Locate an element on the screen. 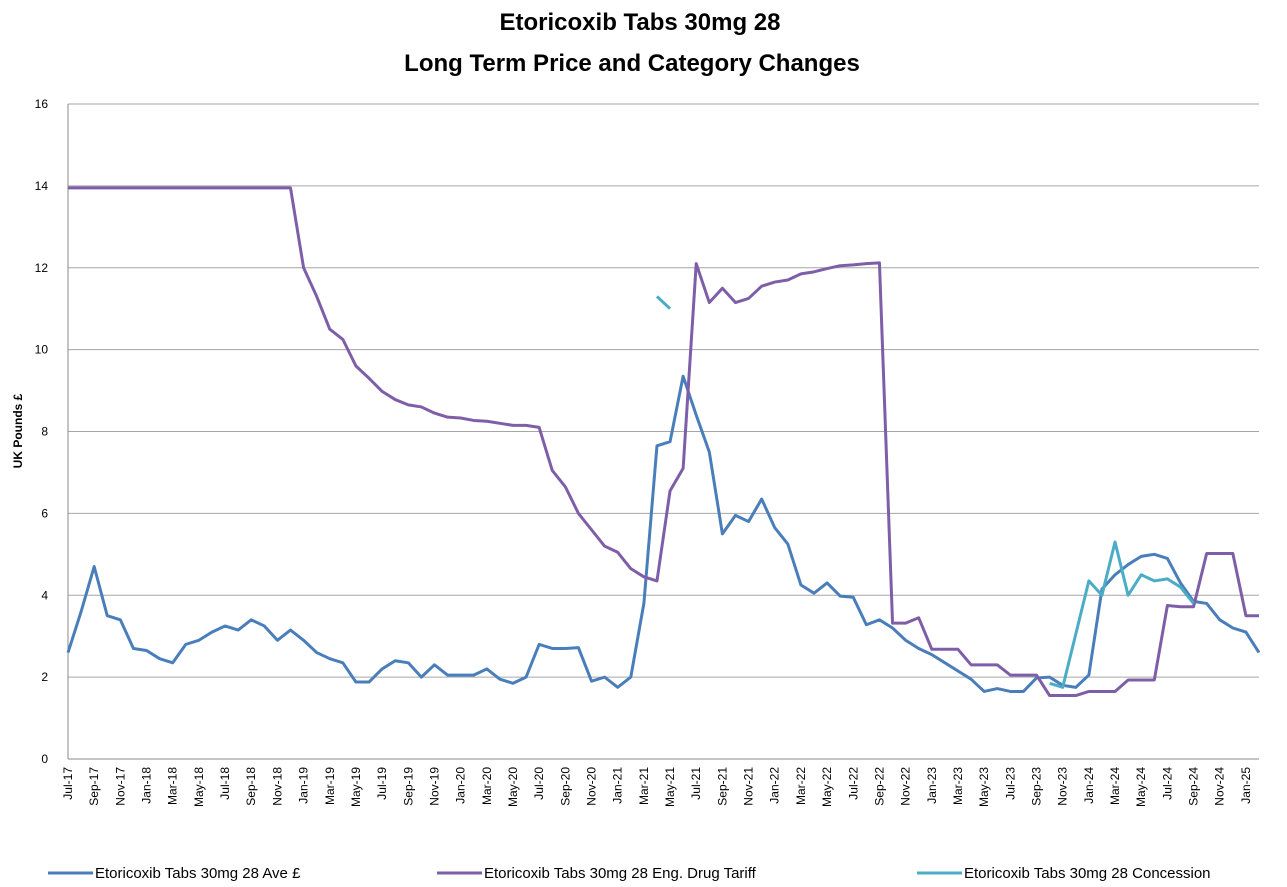 This screenshot has width=1287, height=887. x-tick-label: Jan-22 is located at coordinates (775, 785).